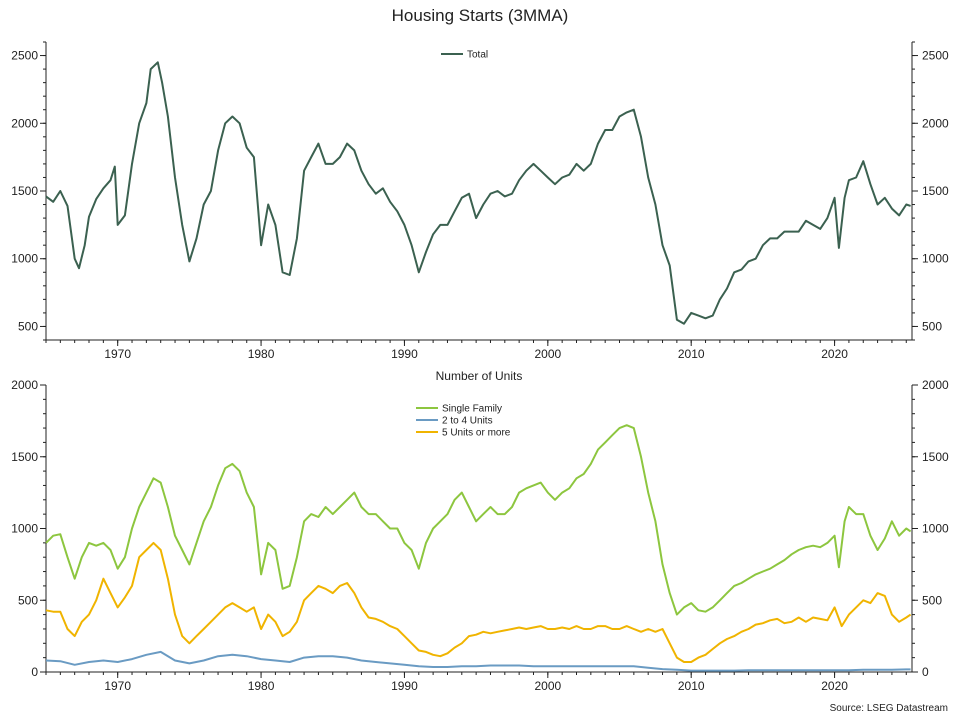 This screenshot has width=960, height=720. Describe the element at coordinates (477, 55) in the screenshot. I see `legend-label: Total` at that location.